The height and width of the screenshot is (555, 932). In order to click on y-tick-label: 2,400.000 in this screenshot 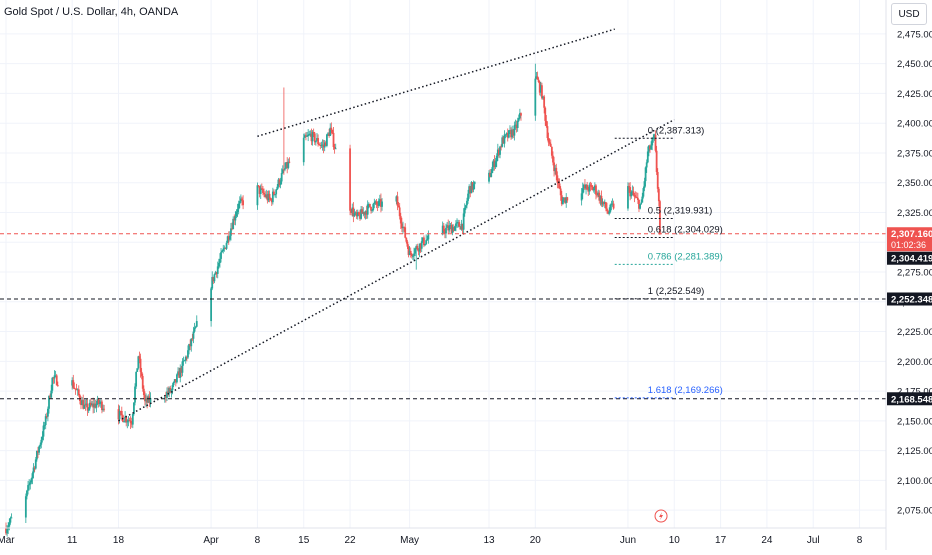, I will do `click(914, 124)`.